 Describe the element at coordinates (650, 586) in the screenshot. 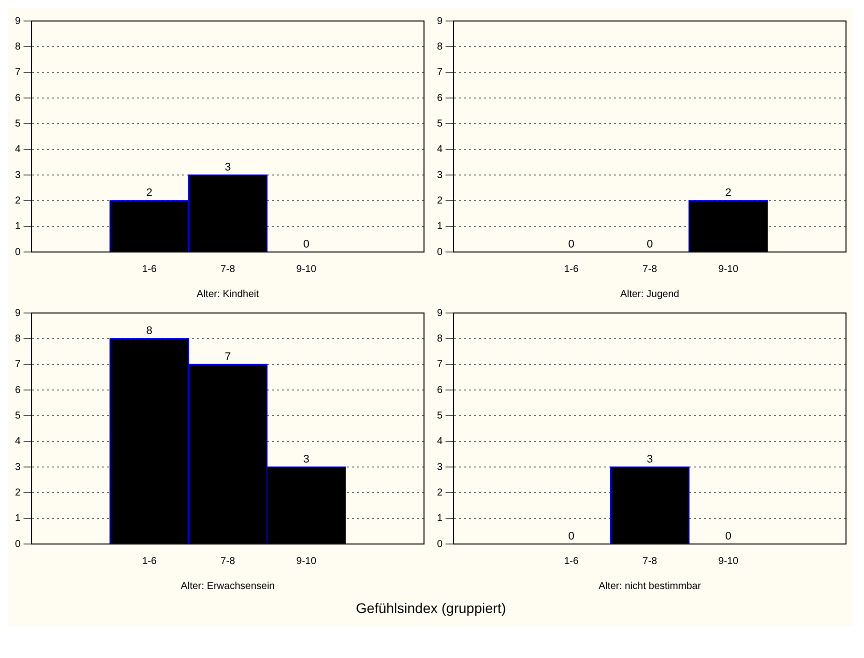

I see `x-axis-title: Alter: nicht bestimmbar` at that location.